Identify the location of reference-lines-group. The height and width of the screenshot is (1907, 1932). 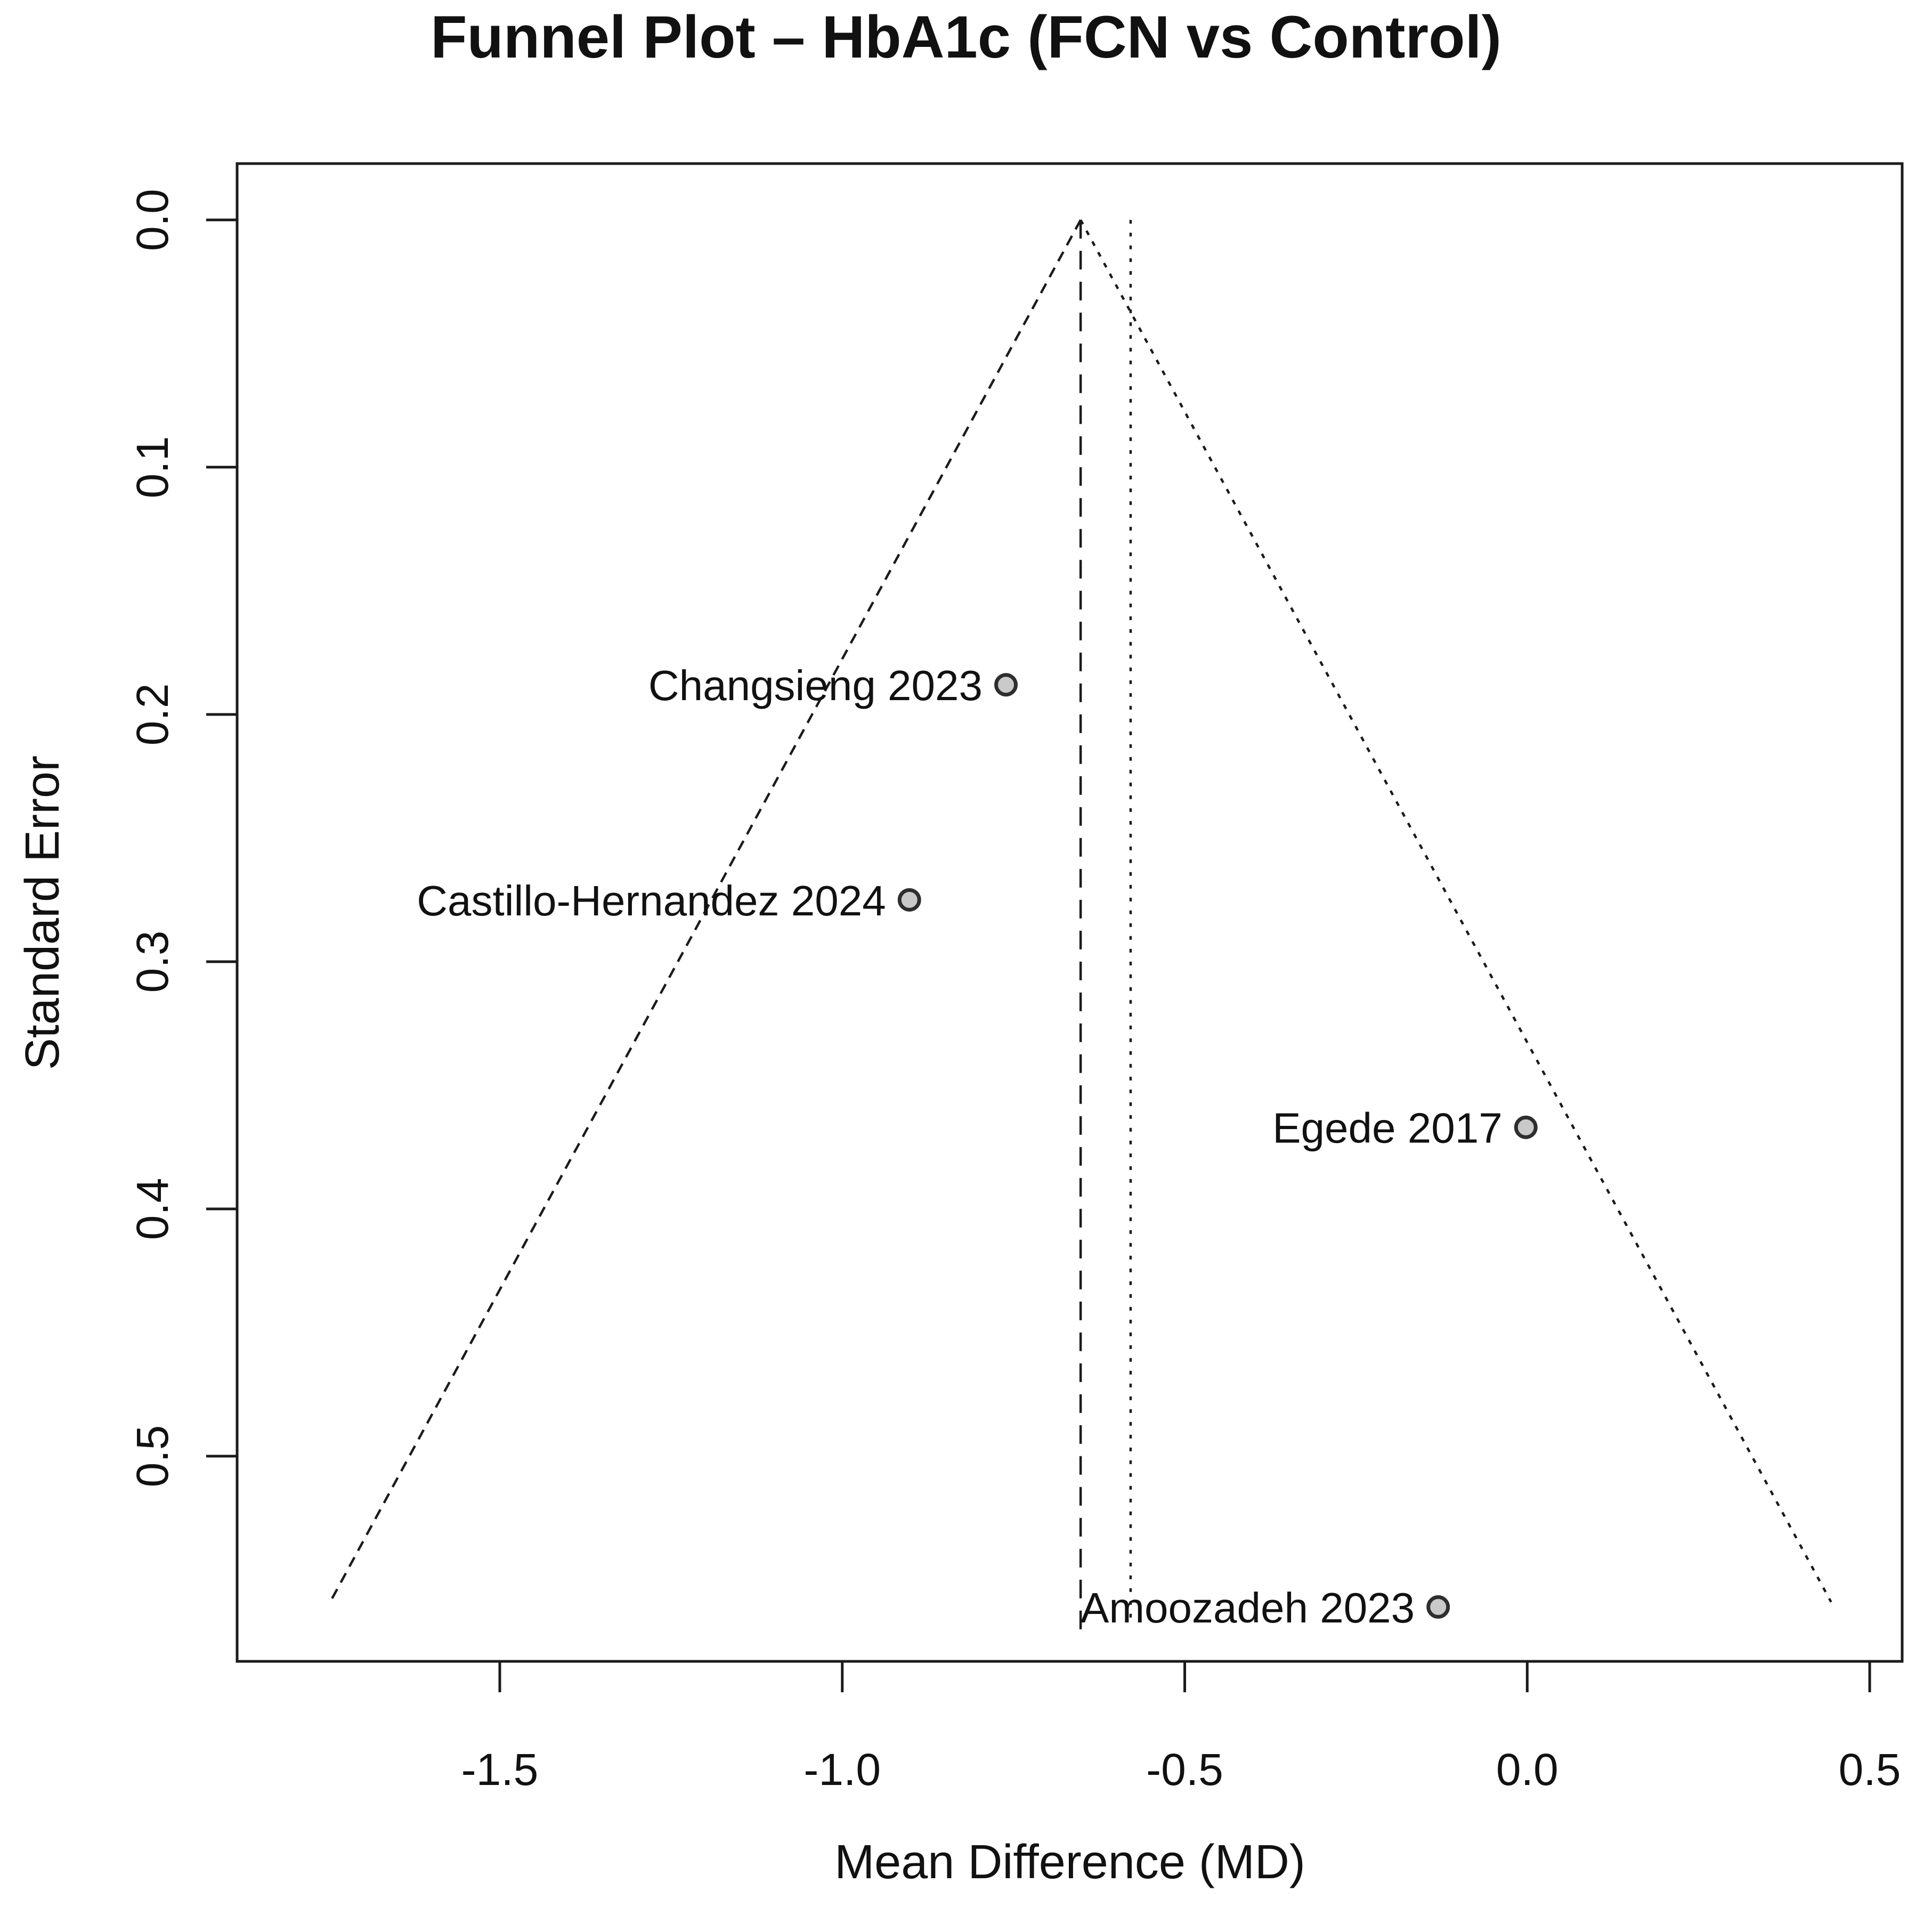
(1105, 926).